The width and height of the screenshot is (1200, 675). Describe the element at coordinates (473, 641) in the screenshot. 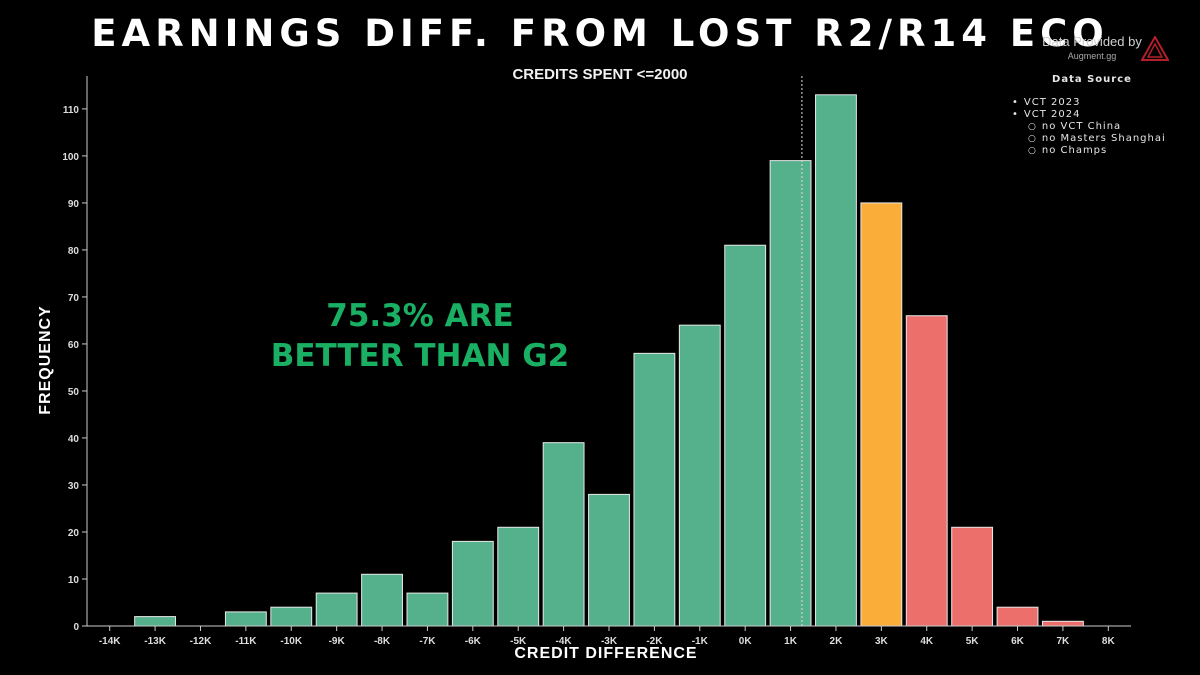

I see `x-tick-label: -6K` at that location.